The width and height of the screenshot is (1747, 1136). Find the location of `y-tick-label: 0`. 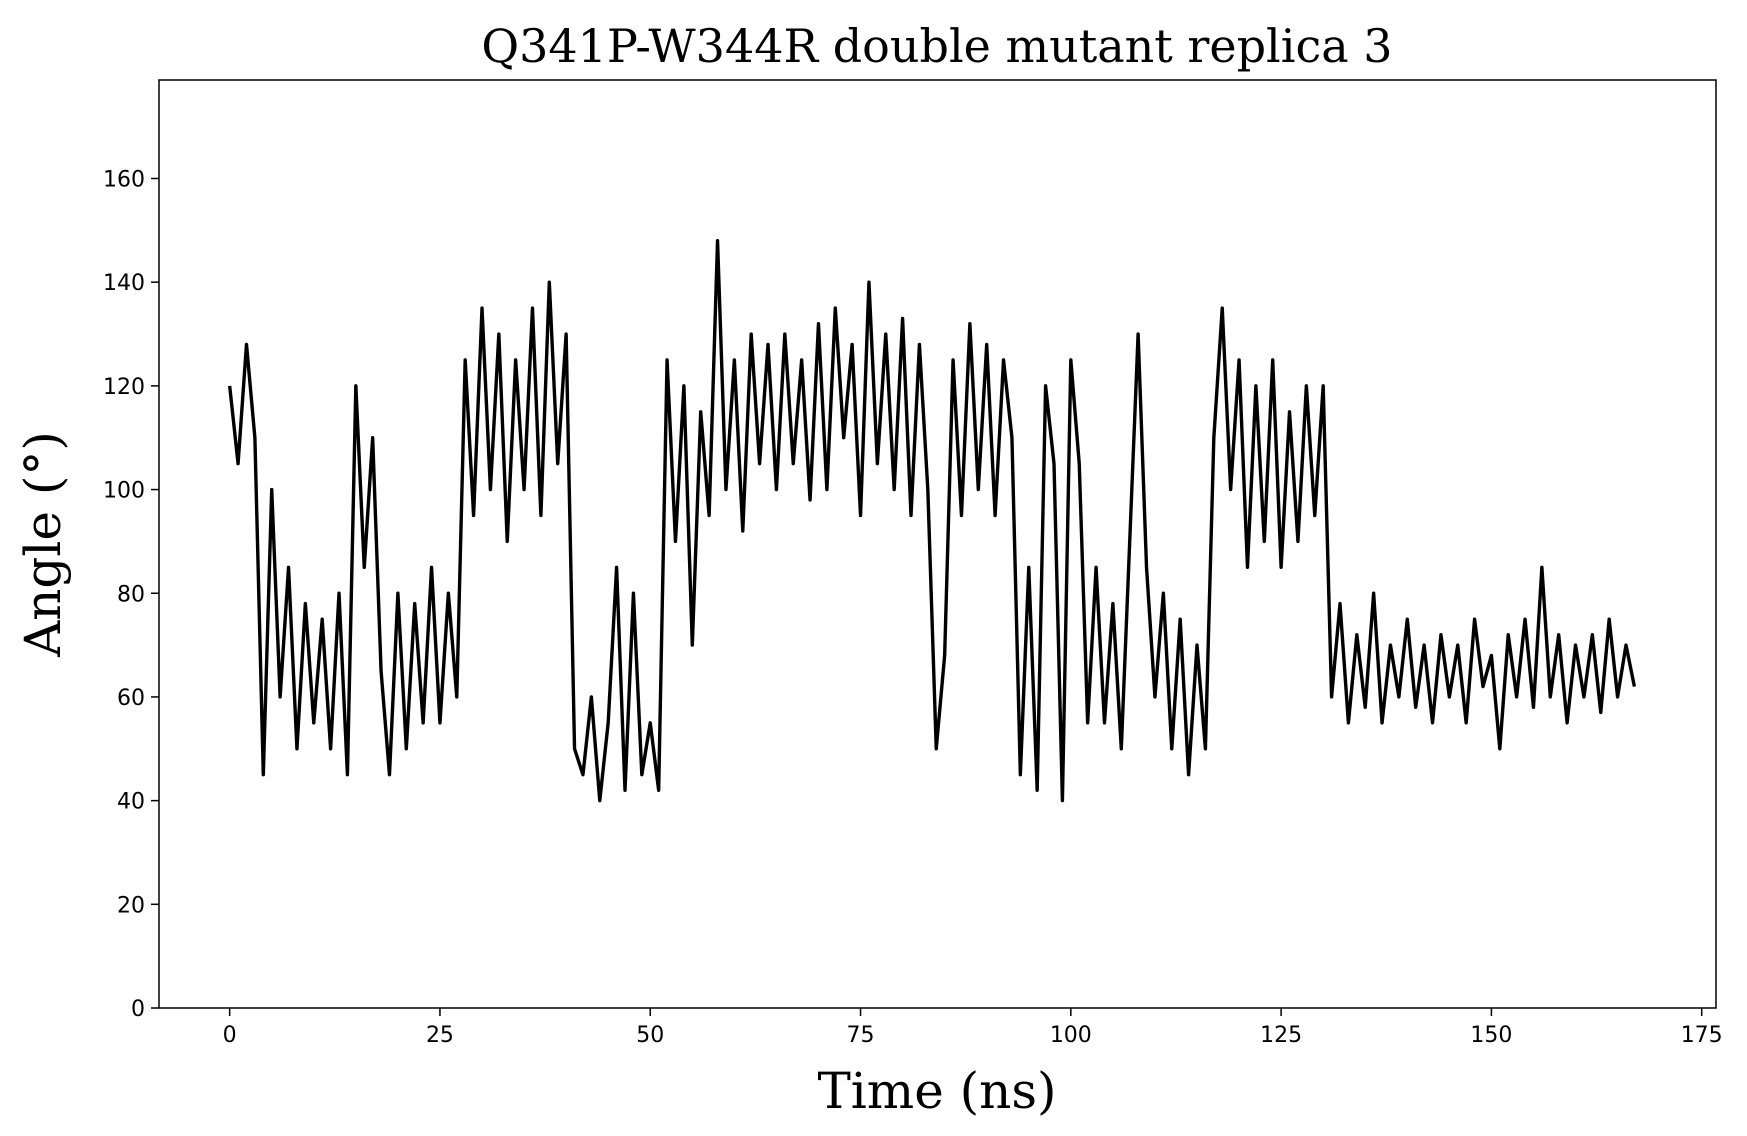

y-tick-label: 0 is located at coordinates (138, 1009).